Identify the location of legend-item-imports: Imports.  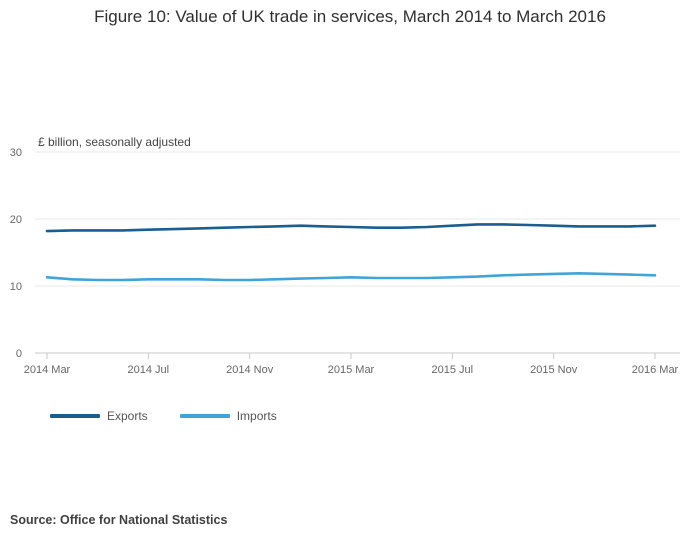
(228, 416).